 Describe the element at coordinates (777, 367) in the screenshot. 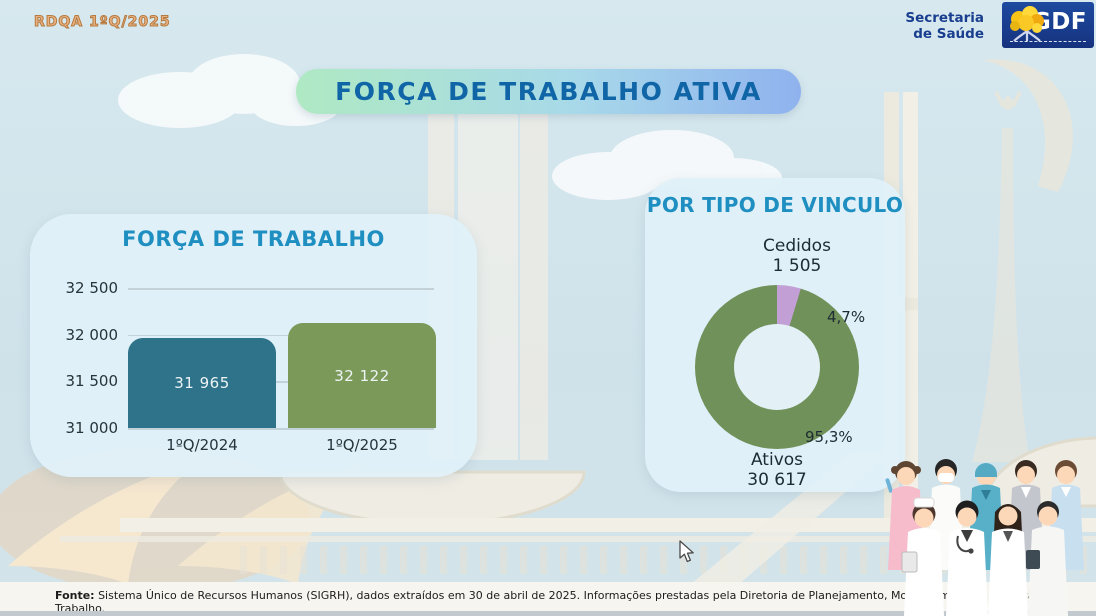

I see `donut-chart` at that location.